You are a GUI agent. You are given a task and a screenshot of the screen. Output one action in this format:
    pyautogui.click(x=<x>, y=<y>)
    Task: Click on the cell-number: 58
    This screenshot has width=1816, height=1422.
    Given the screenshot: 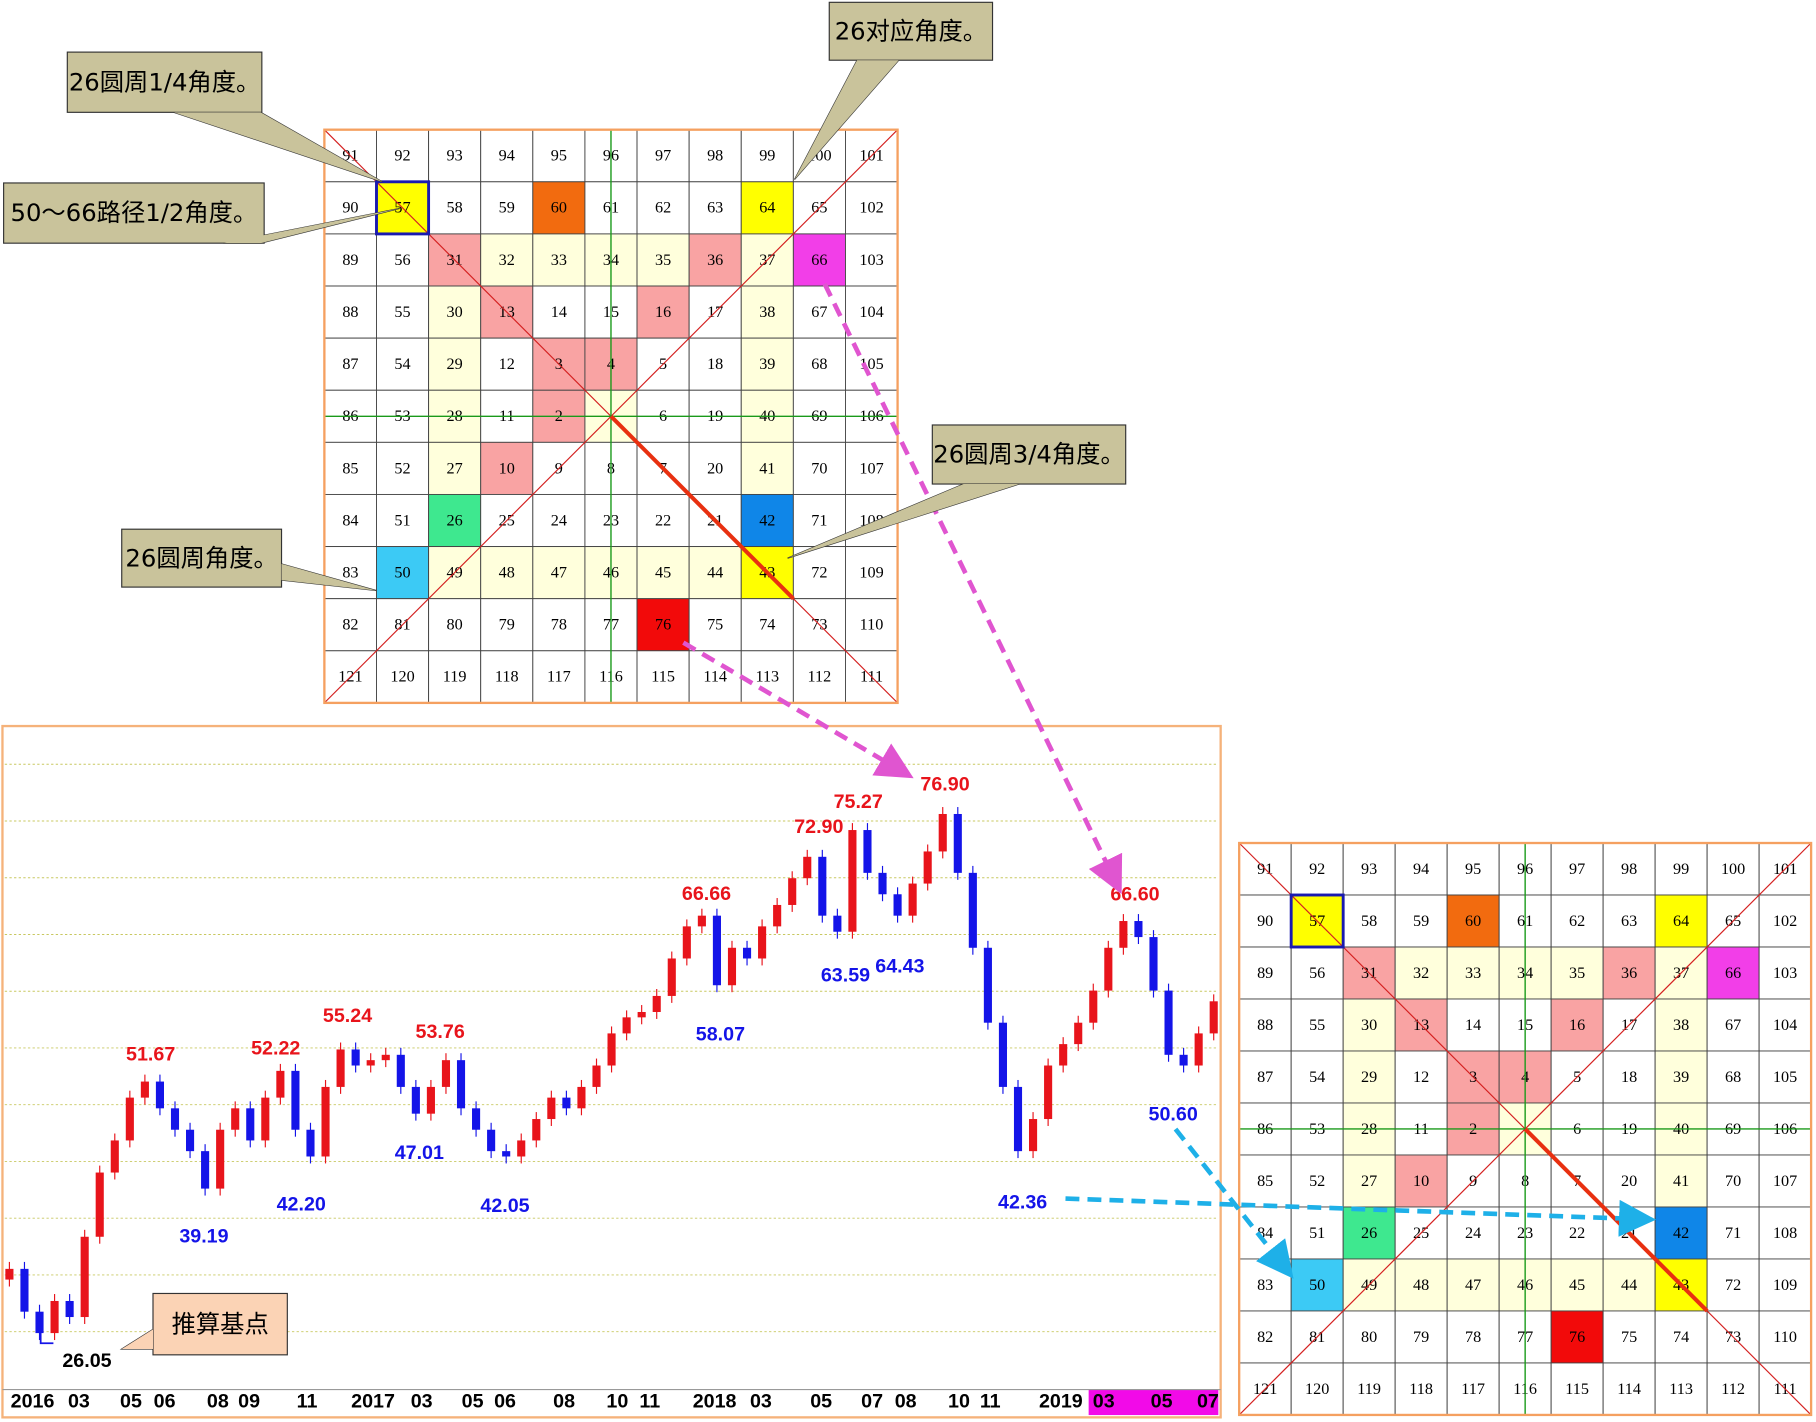 What is the action you would take?
    pyautogui.click(x=1369, y=921)
    